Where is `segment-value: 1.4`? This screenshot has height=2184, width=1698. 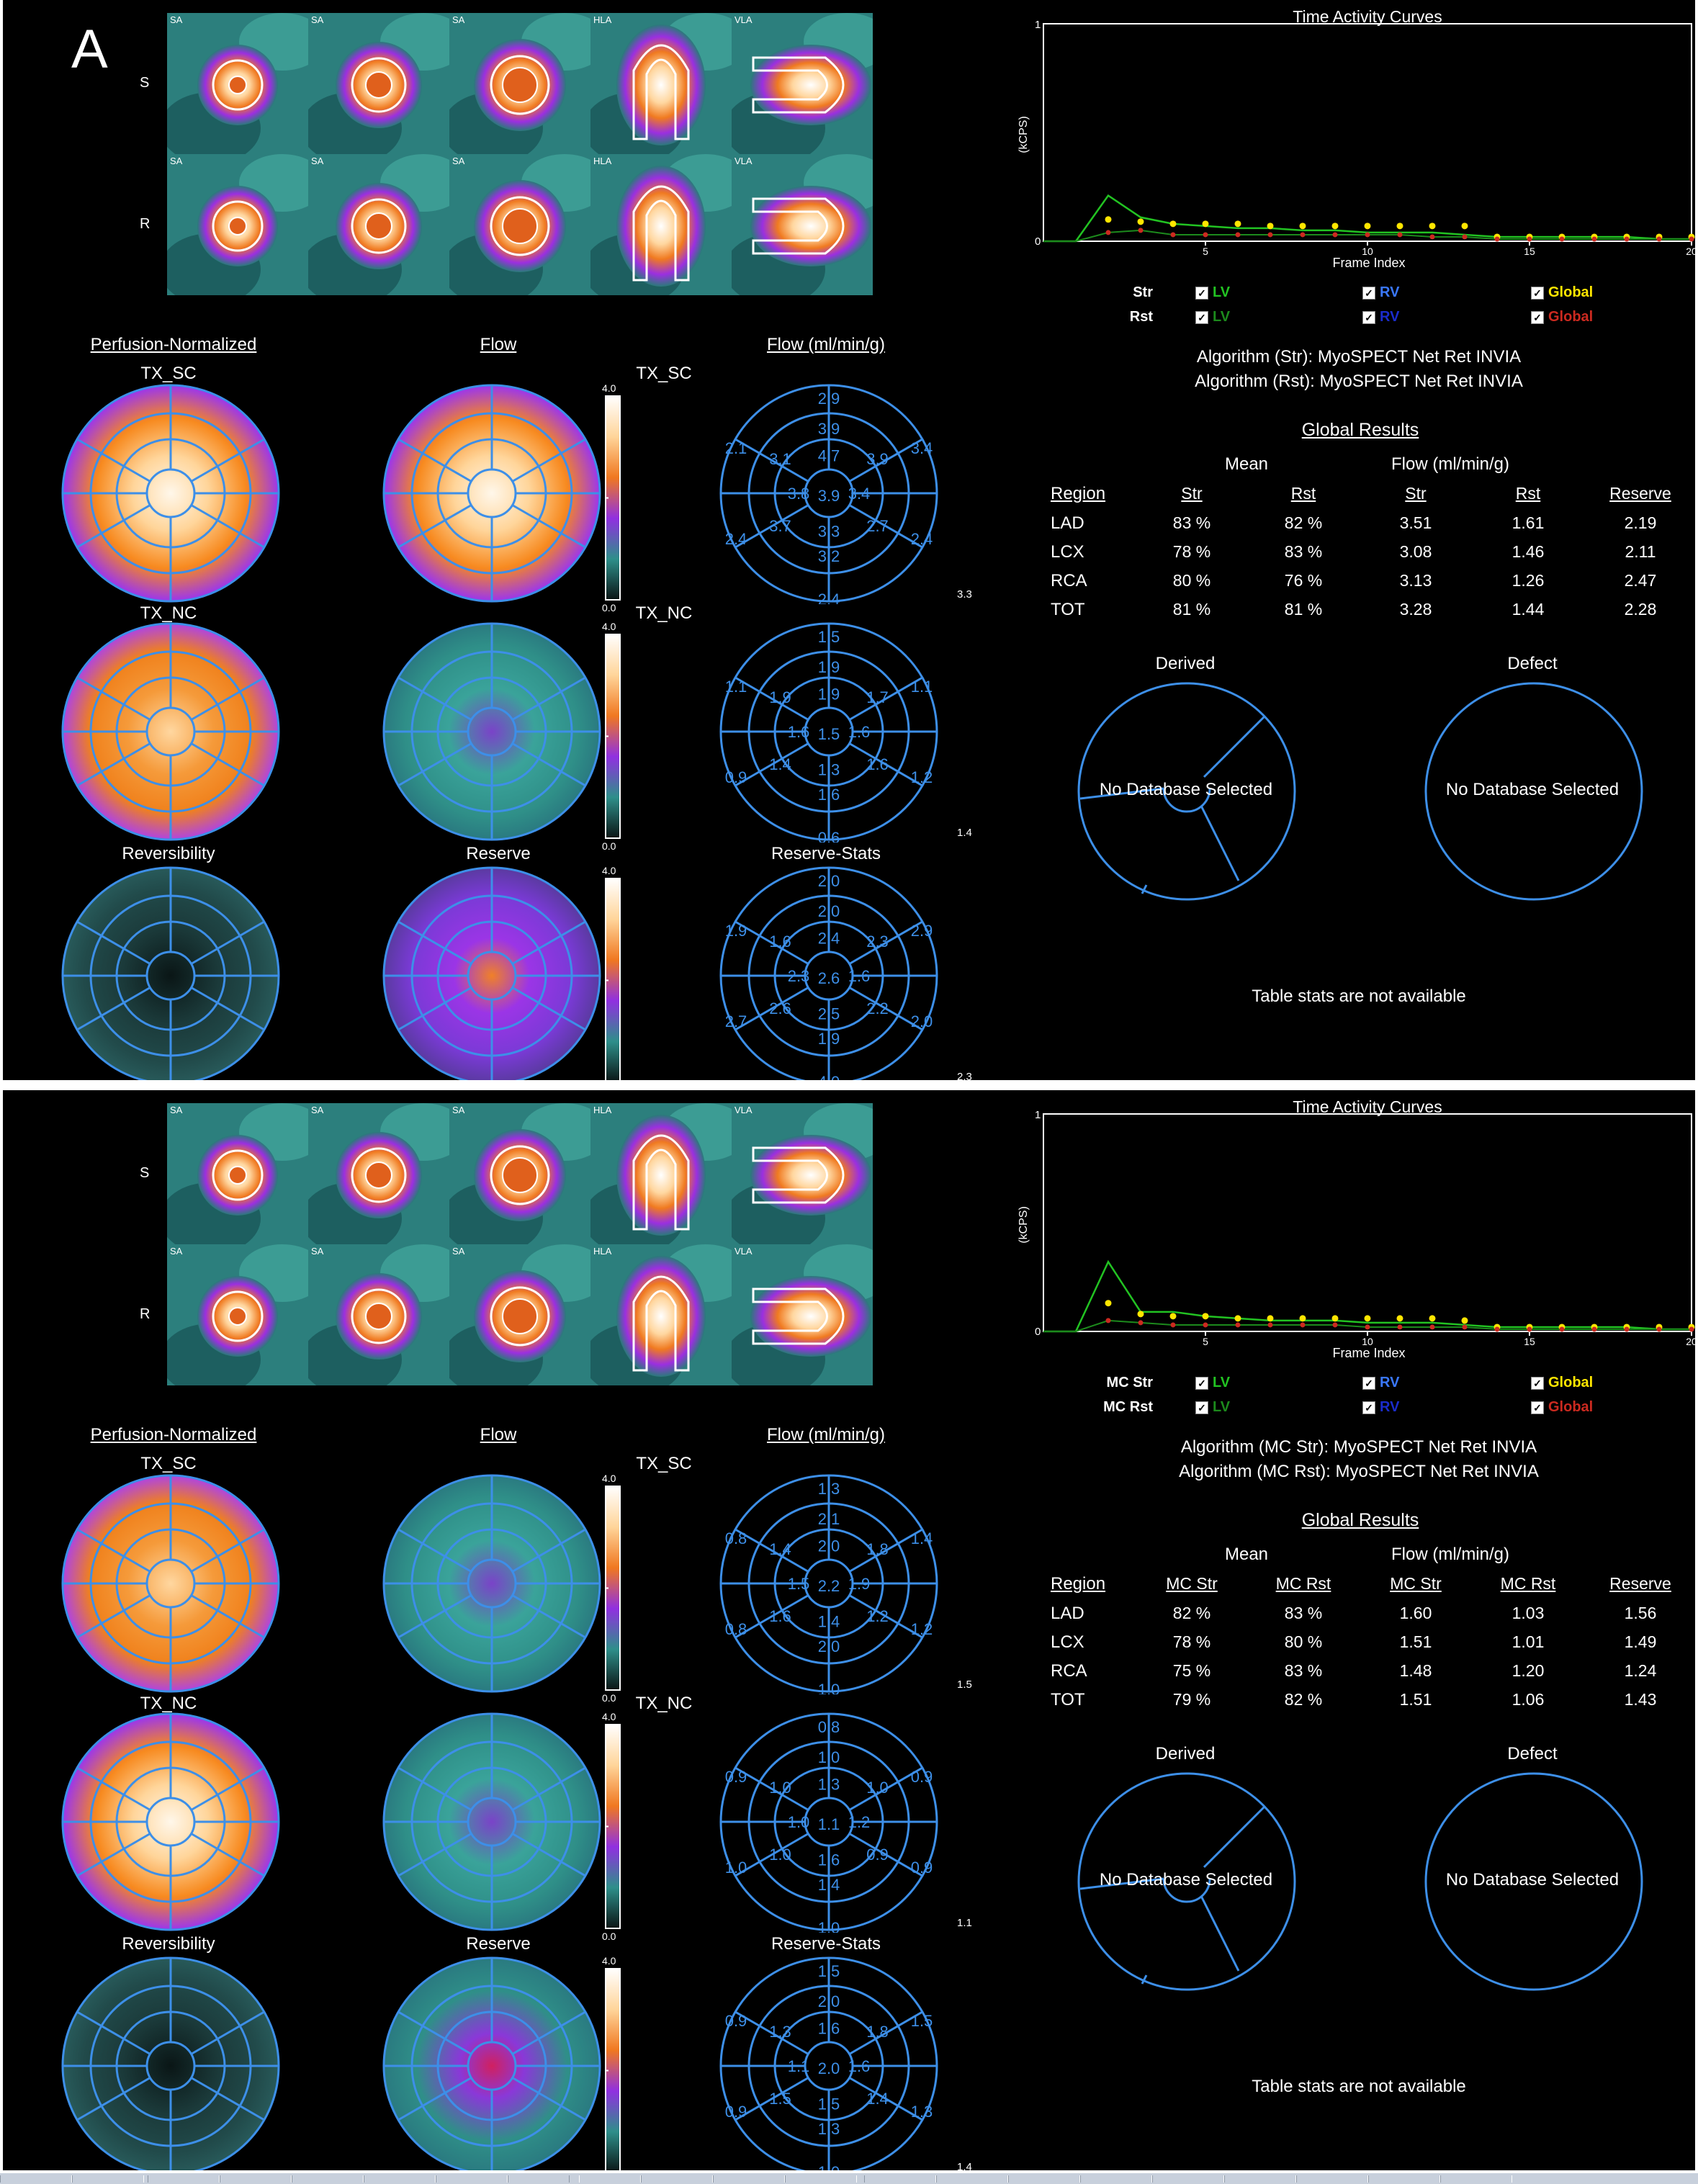 segment-value: 1.4 is located at coordinates (829, 1885).